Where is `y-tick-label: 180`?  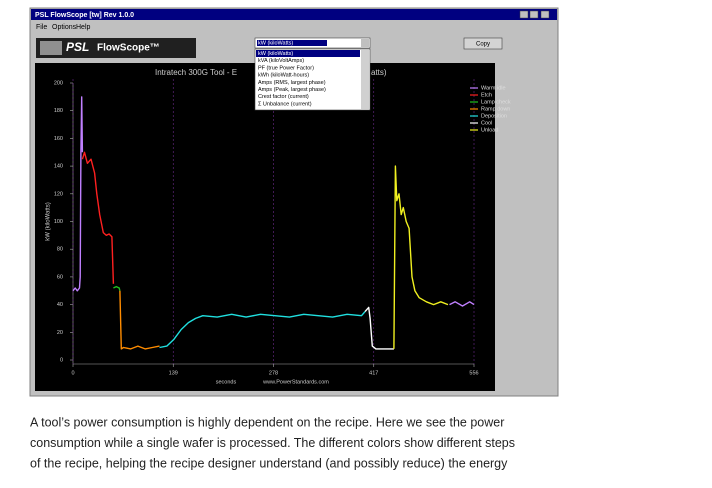 y-tick-label: 180 is located at coordinates (58, 111).